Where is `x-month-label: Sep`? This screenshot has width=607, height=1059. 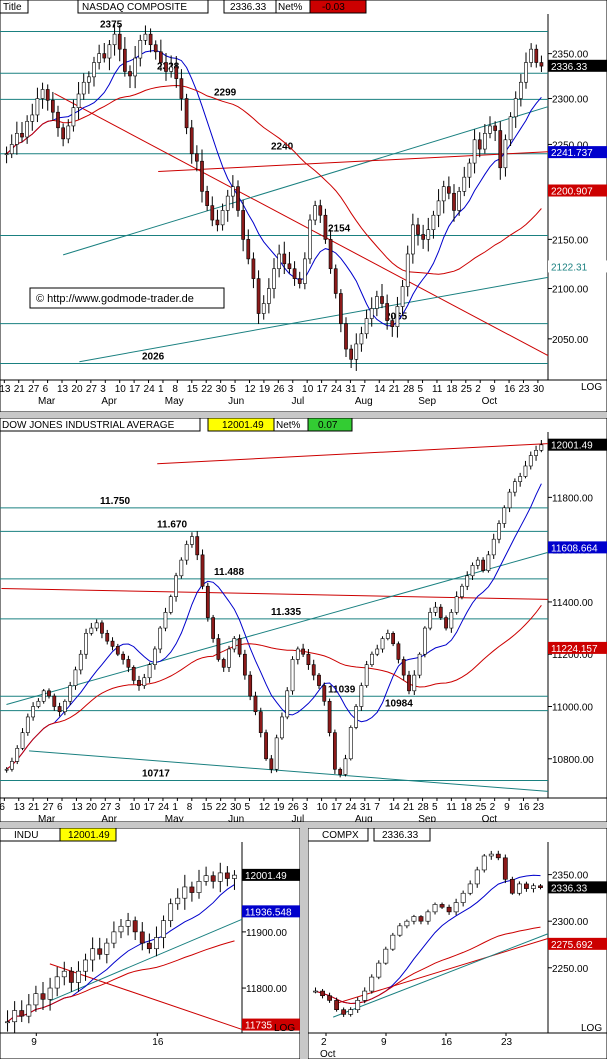 x-month-label: Sep is located at coordinates (427, 401).